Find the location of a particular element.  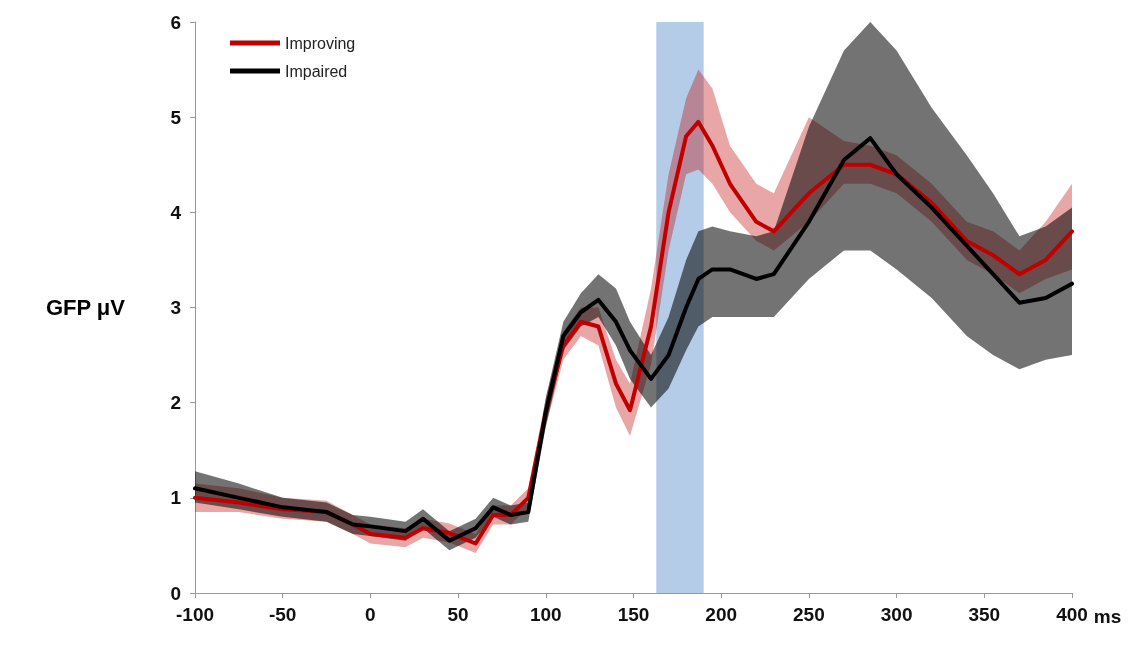

x-tick-label: 50 is located at coordinates (458, 614).